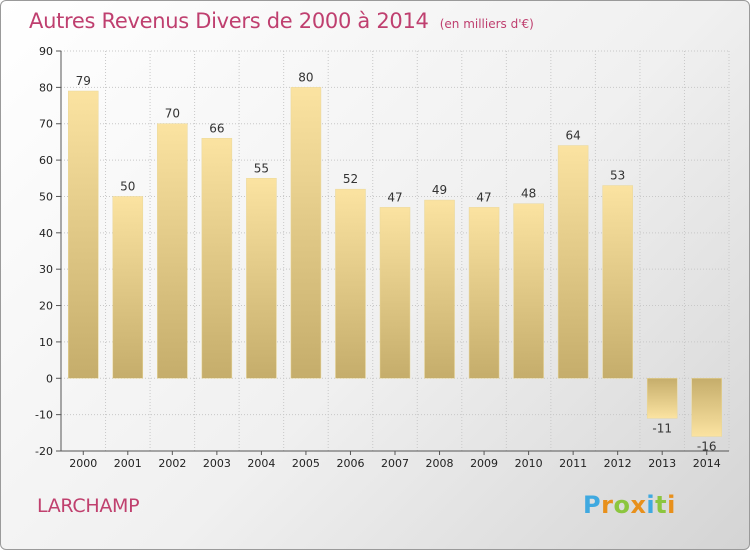 This screenshot has width=750, height=550. I want to click on proxiti-logo: Proxiti, so click(629, 505).